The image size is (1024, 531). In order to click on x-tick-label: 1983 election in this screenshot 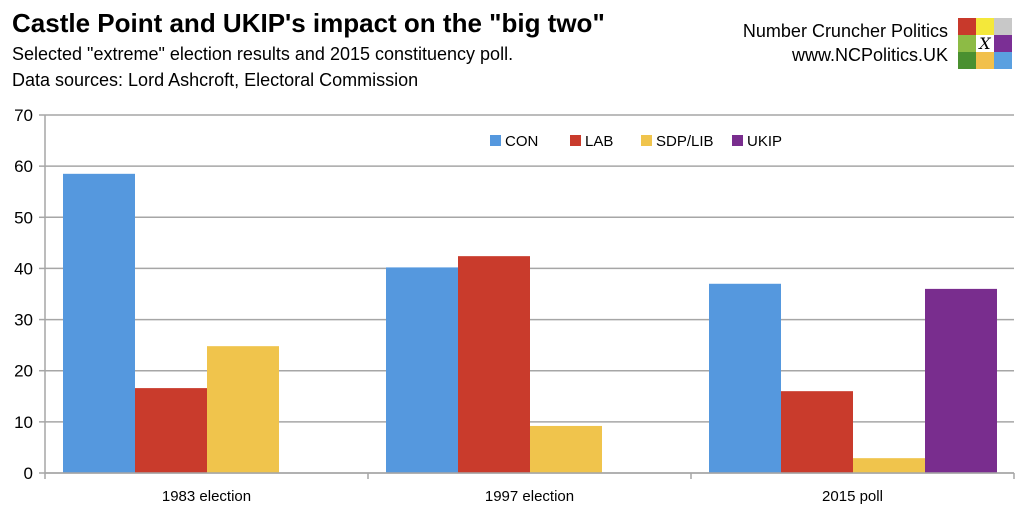, I will do `click(206, 496)`.